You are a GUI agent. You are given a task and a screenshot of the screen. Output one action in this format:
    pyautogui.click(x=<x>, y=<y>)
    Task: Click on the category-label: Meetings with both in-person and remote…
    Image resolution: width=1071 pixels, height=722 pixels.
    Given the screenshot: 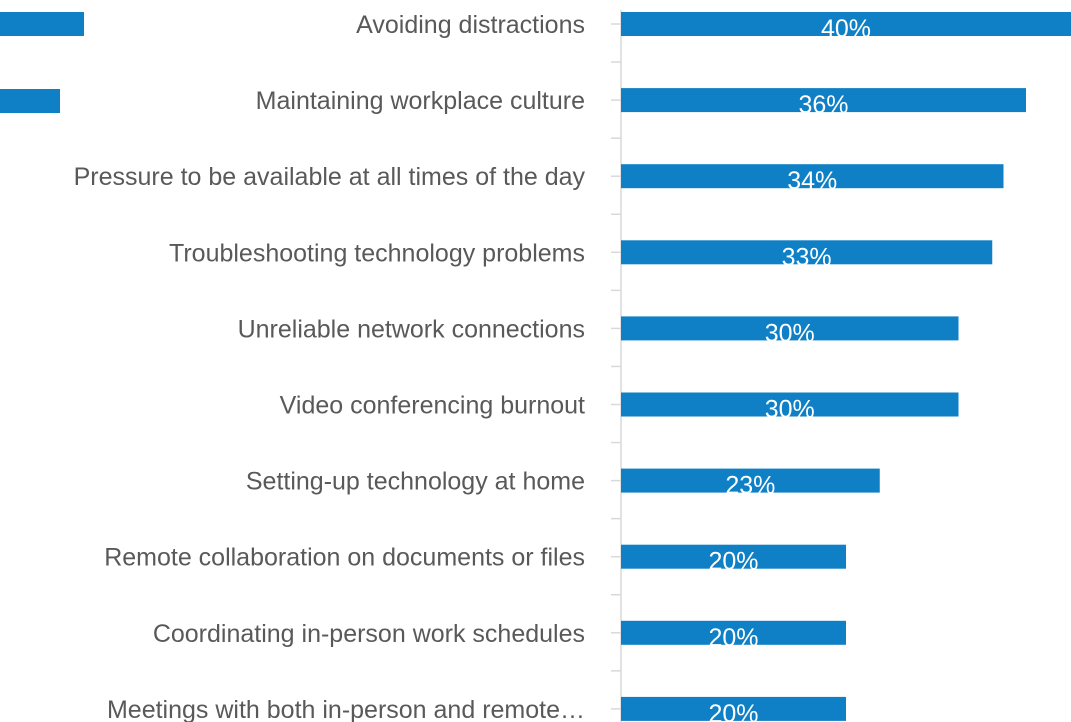 What is the action you would take?
    pyautogui.click(x=346, y=709)
    